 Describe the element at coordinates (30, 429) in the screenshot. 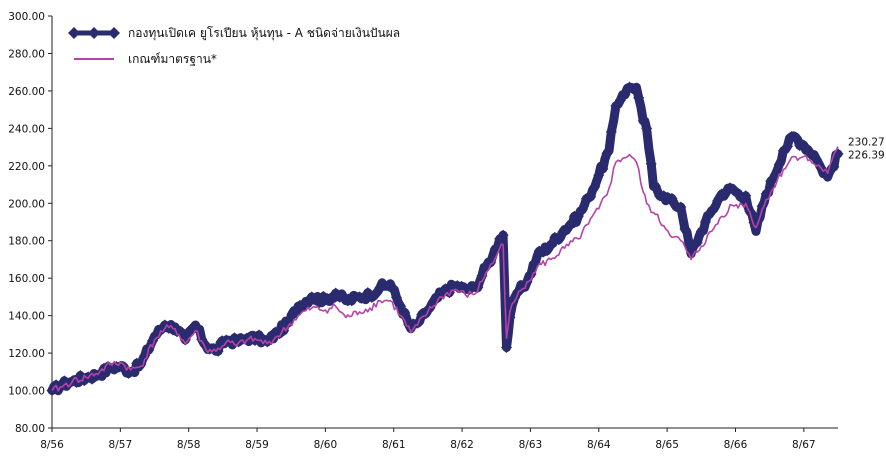

I see `y-tick-label: 80.00` at that location.